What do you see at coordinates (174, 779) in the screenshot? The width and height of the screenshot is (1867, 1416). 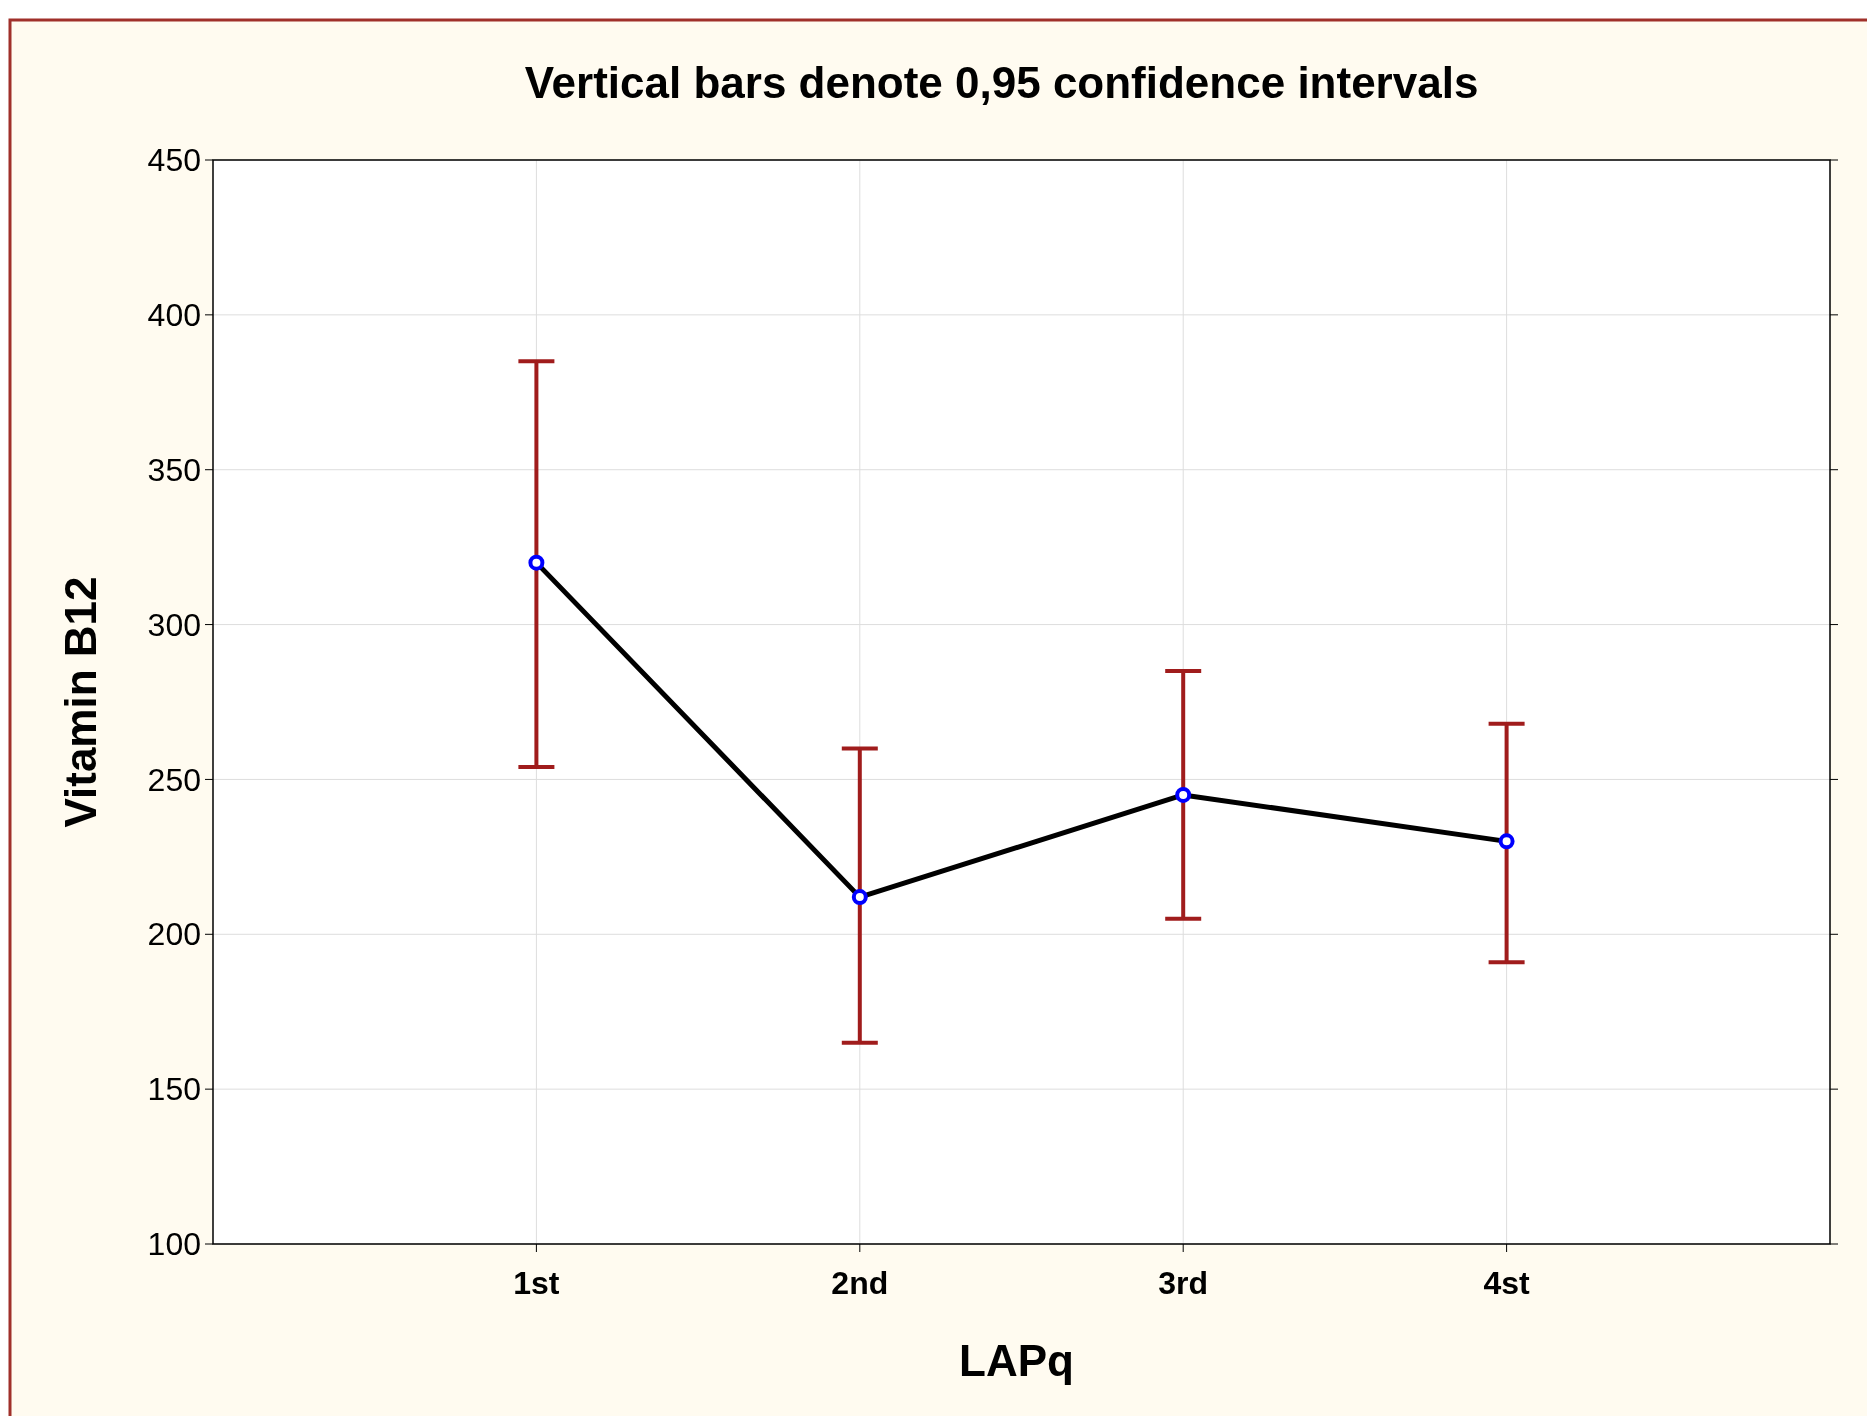 I see `y-tick-label: 250` at bounding box center [174, 779].